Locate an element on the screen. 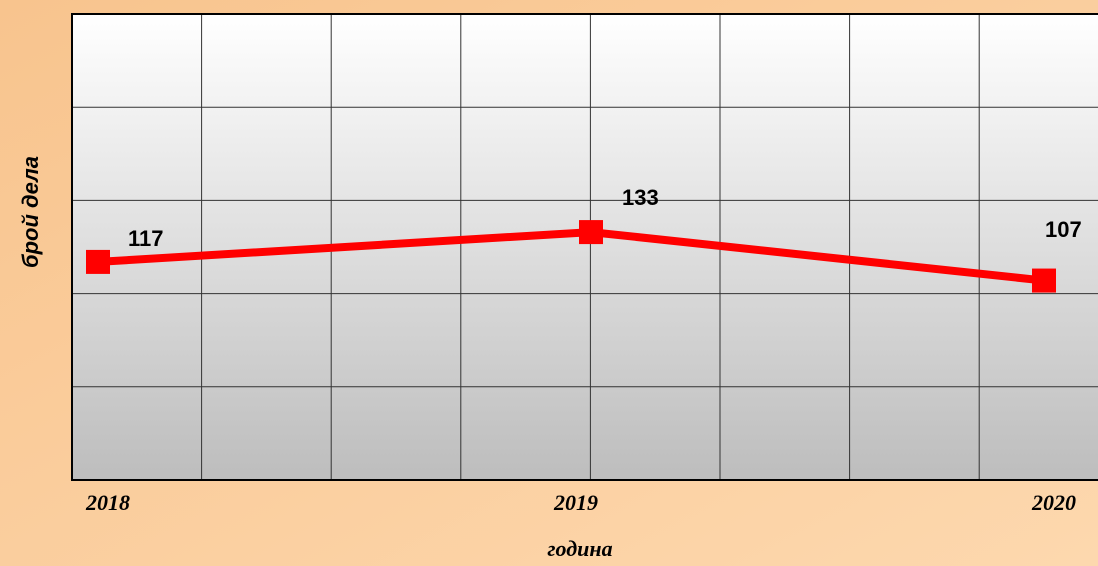 The height and width of the screenshot is (566, 1098). data-label: 117 is located at coordinates (146, 238).